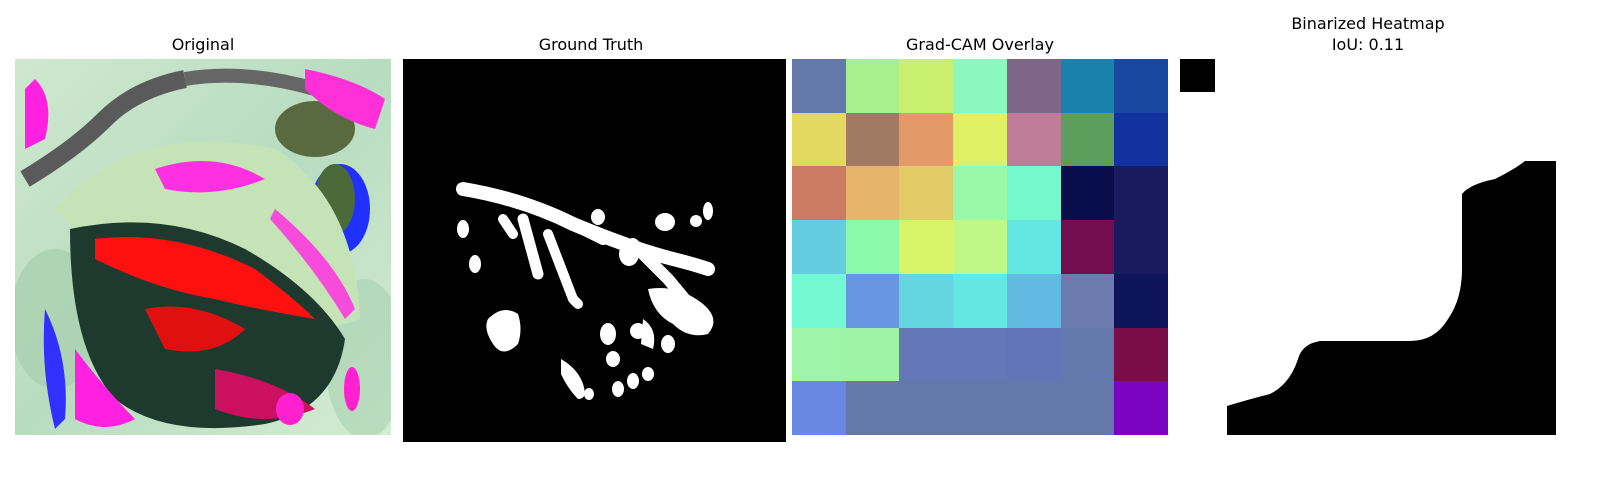 The image size is (1600, 500). Describe the element at coordinates (1197, 75) in the screenshot. I see `mask-region-topleft` at that location.